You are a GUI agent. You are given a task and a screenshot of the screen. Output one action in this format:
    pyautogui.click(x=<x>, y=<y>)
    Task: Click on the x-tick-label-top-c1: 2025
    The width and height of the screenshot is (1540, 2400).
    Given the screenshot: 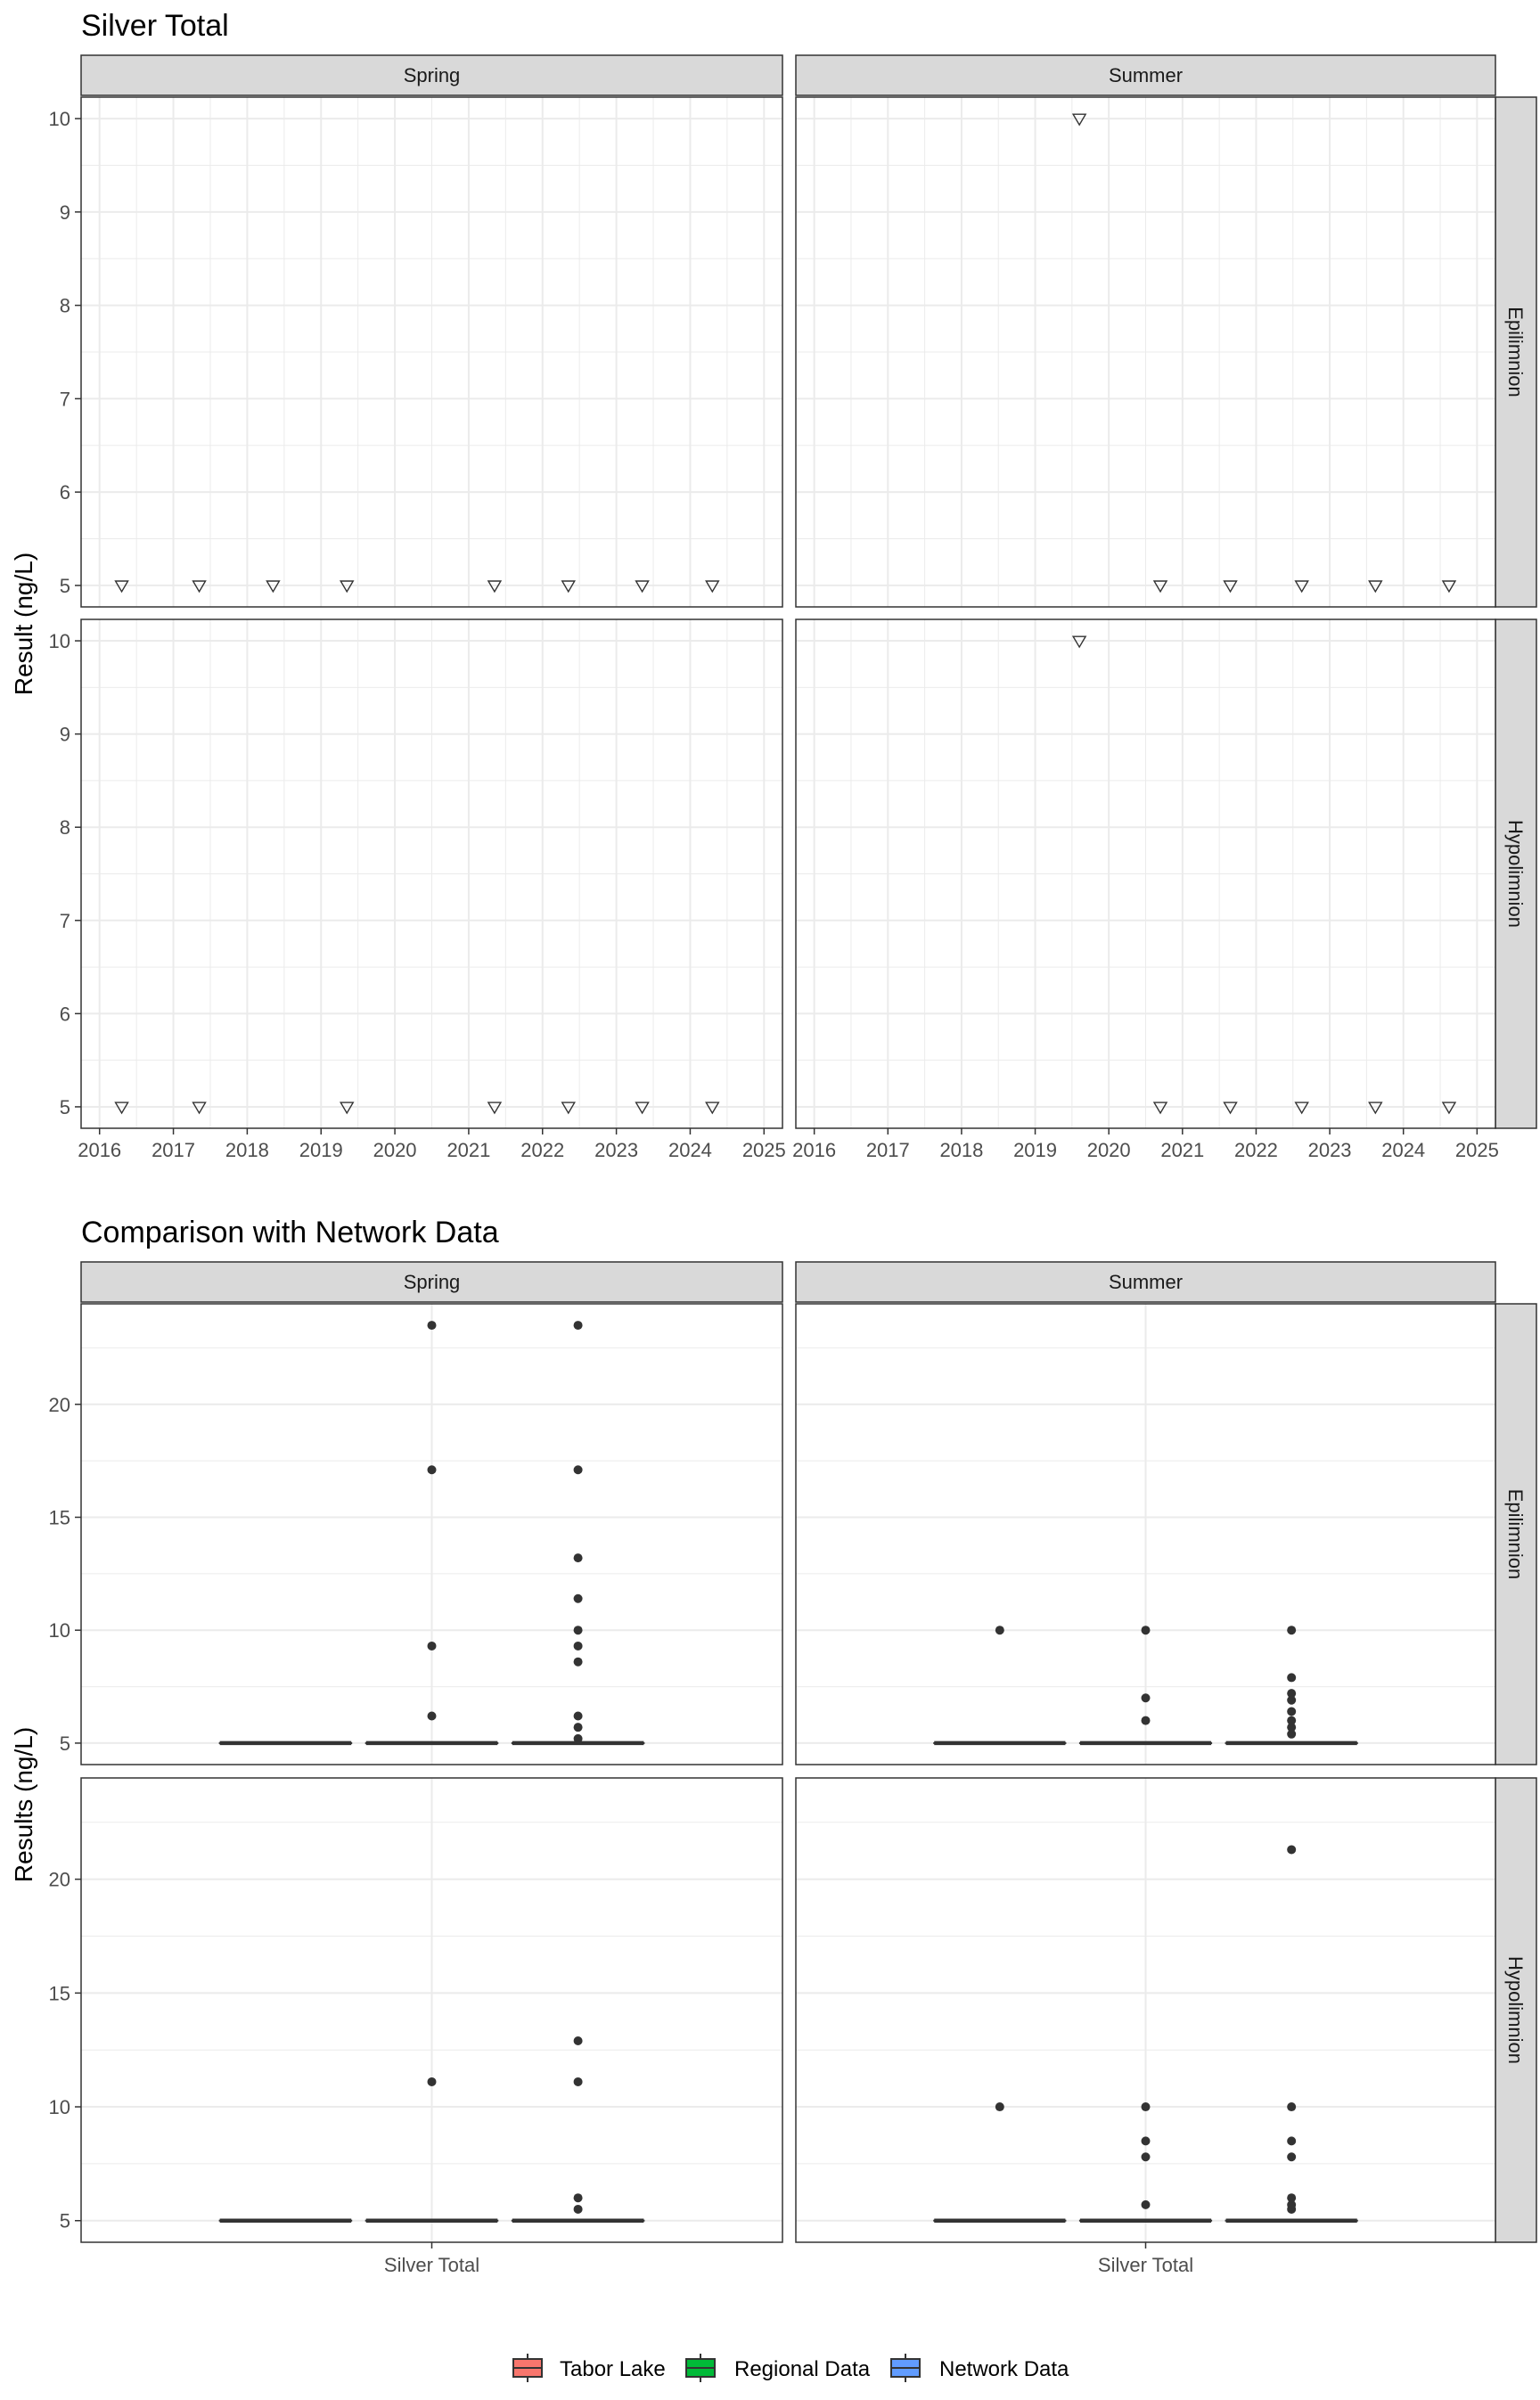 What is the action you would take?
    pyautogui.click(x=1477, y=1150)
    